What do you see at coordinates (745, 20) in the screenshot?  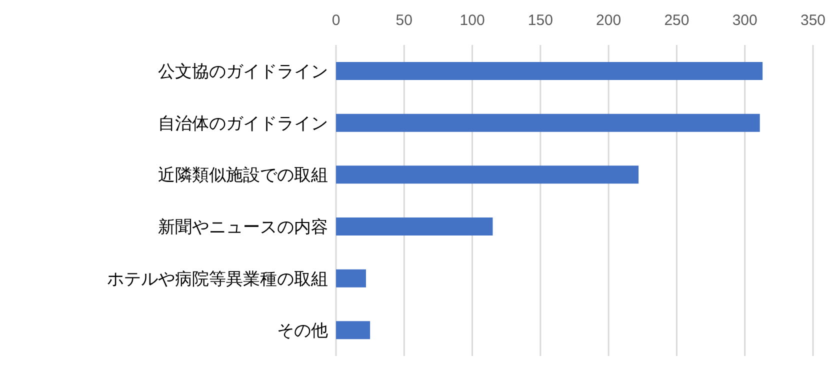 I see `x-tick-label: 300` at bounding box center [745, 20].